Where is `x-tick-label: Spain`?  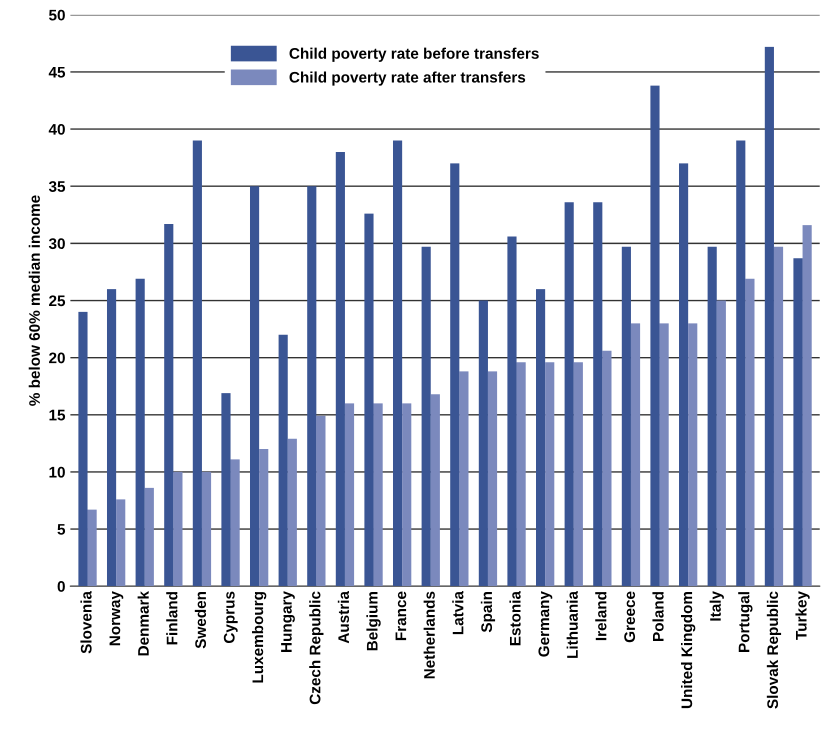
x-tick-label: Spain is located at coordinates (488, 612).